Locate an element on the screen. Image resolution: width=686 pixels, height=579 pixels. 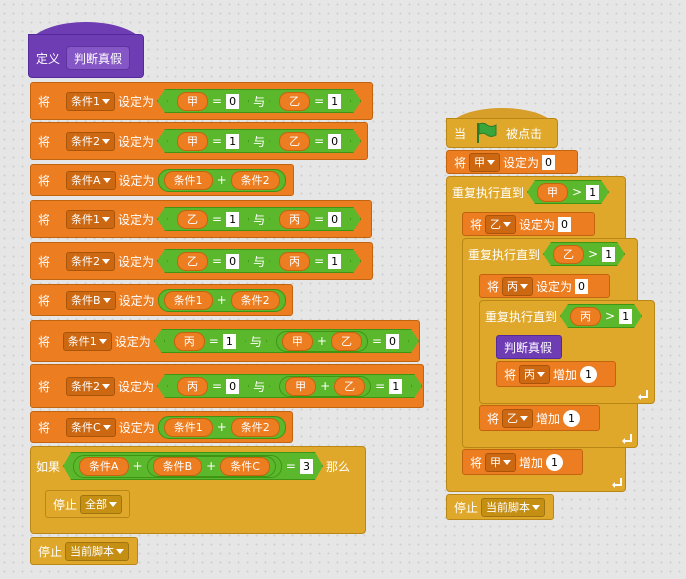
set-block: 将 条件2 设定为 乙 = 0 与 丙 = 1 is located at coordinates (201, 261).